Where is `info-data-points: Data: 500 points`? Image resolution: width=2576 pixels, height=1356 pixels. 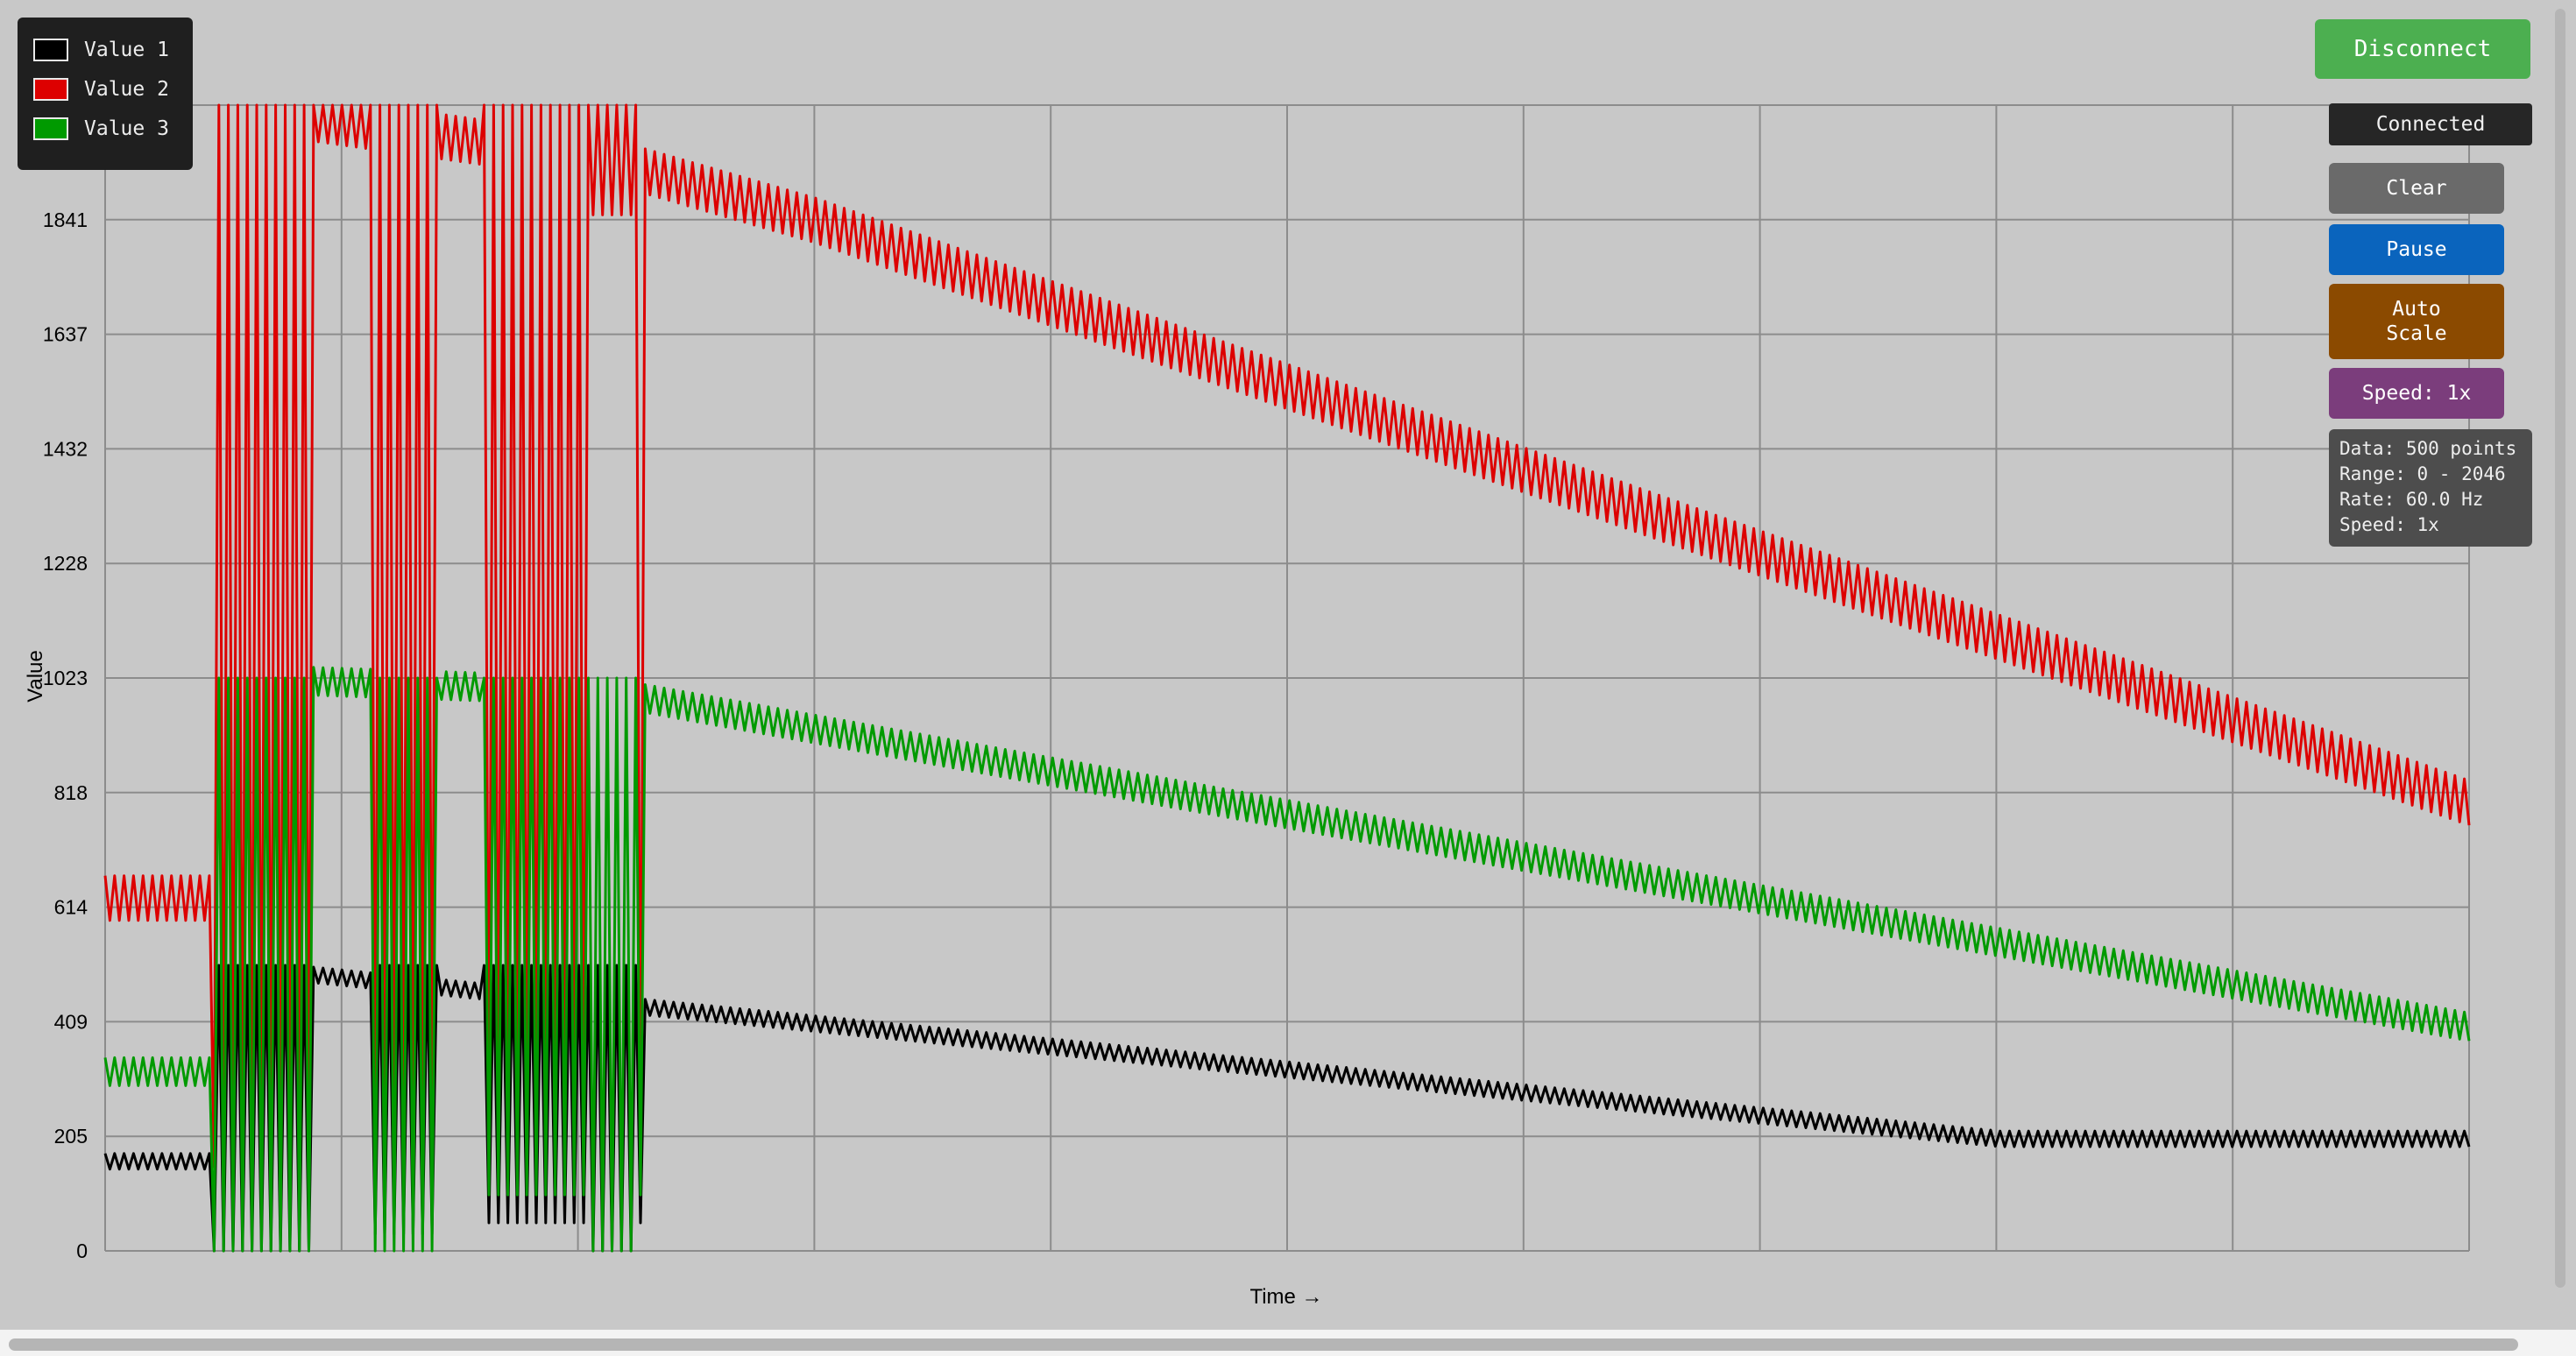 info-data-points: Data: 500 points is located at coordinates (2428, 448).